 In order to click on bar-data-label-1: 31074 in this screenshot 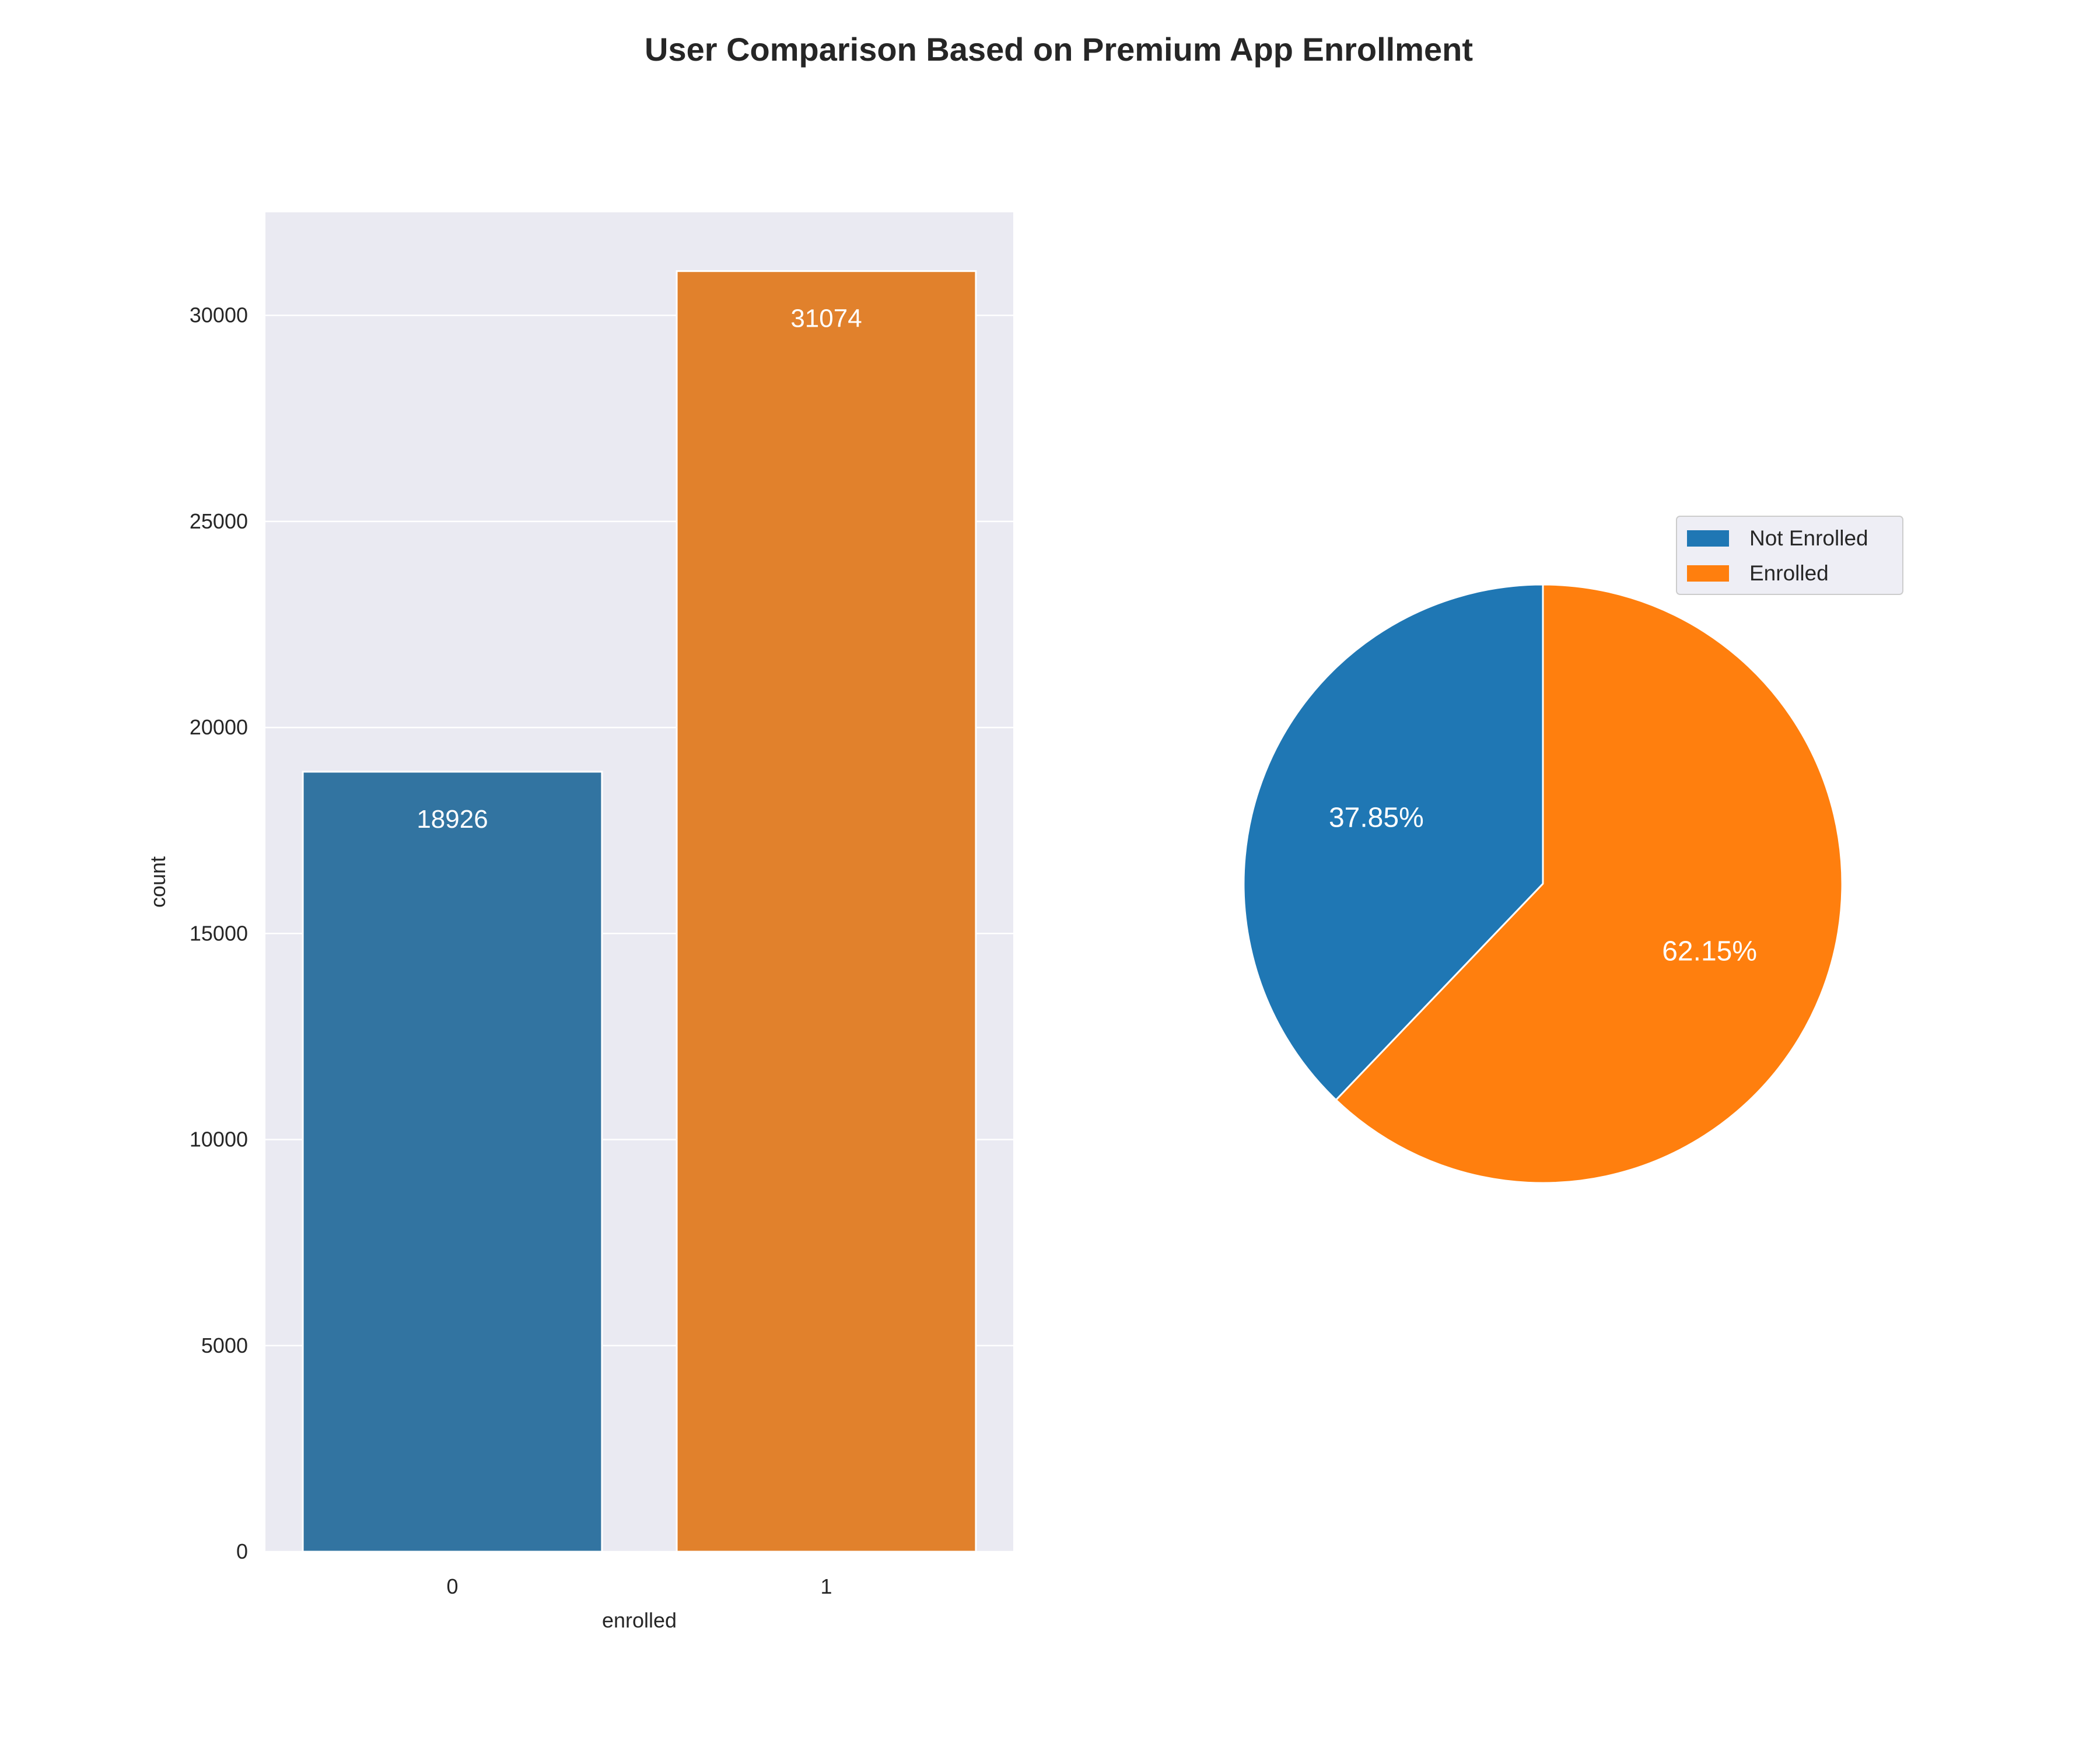, I will do `click(826, 318)`.